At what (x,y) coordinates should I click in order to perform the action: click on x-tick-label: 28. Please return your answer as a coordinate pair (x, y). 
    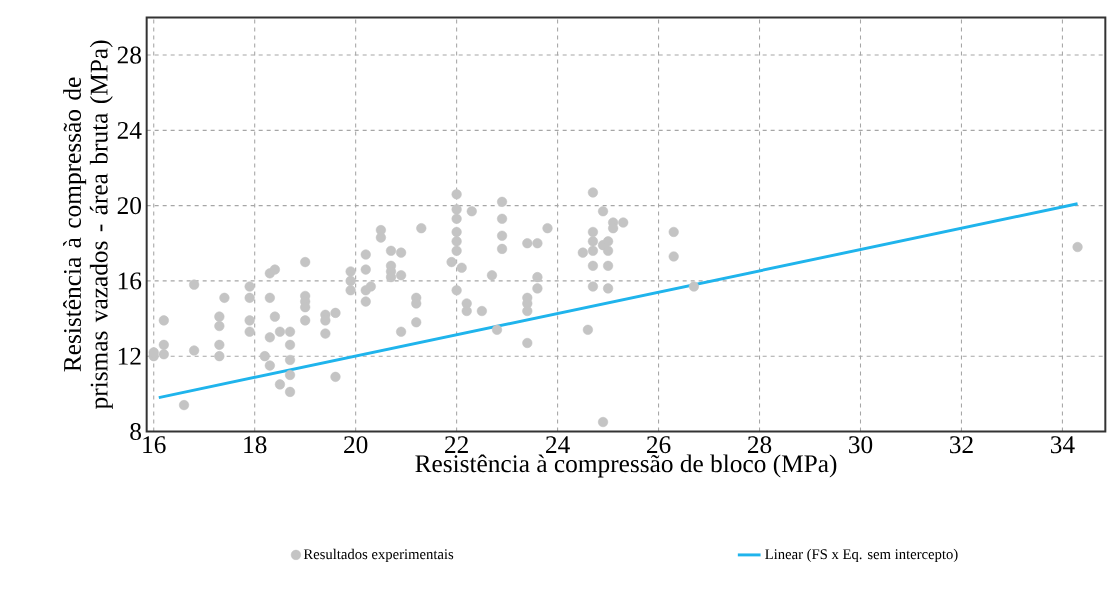
    Looking at the image, I should click on (759, 444).